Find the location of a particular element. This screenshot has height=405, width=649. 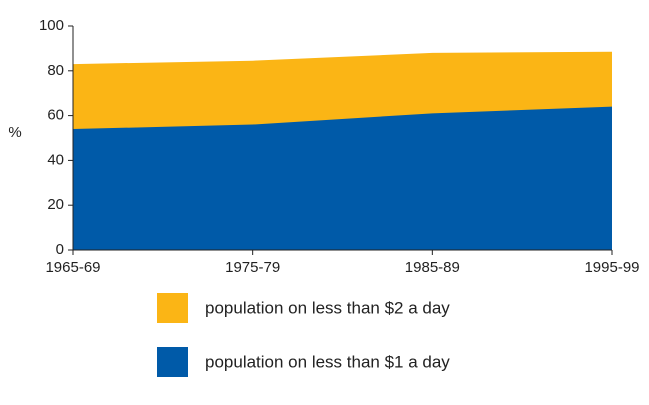

x-tick-label: 1965-69 is located at coordinates (72, 267).